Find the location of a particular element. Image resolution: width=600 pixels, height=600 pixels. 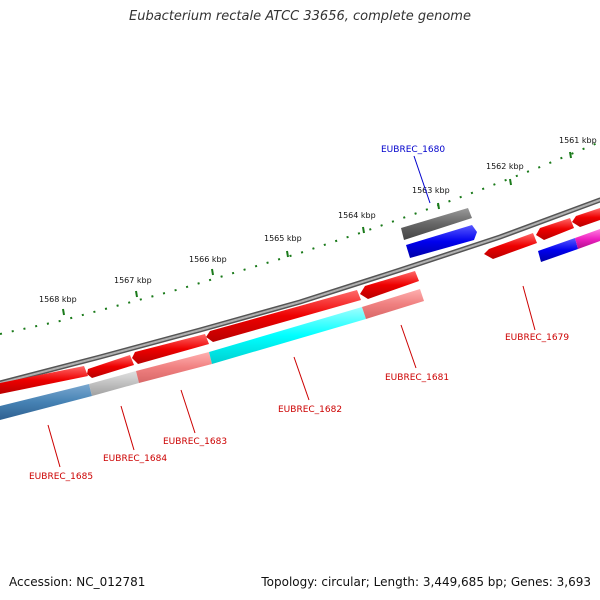

tick-label: 1563 kbp is located at coordinates (431, 190).